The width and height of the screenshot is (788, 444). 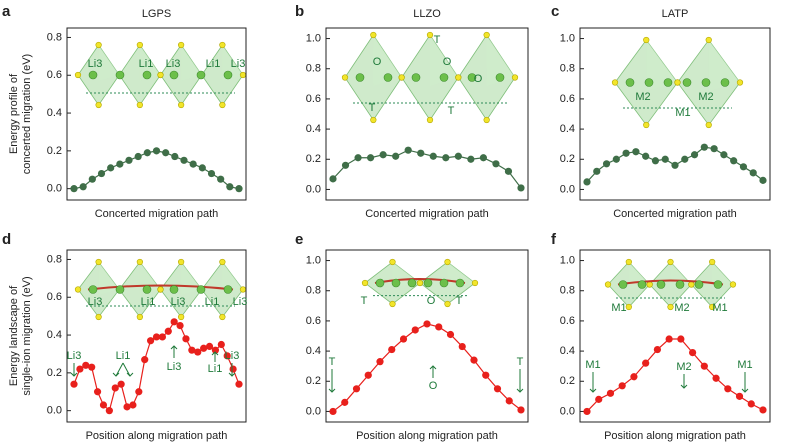 I want to click on panel-letter: c, so click(x=555, y=11).